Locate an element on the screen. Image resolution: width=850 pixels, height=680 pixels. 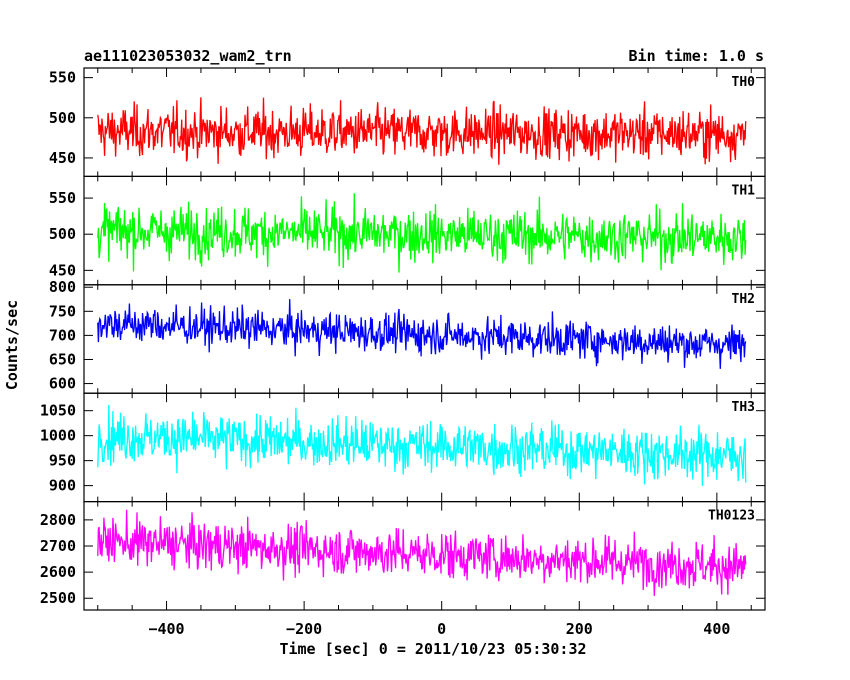
x-tick-label: 0 is located at coordinates (441, 629).